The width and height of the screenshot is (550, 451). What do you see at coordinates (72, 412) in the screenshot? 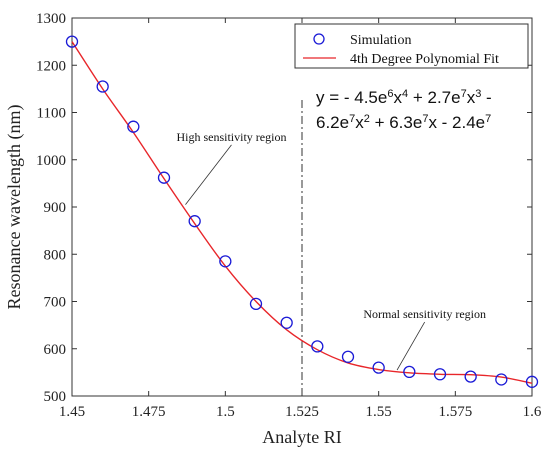
I see `x-tick-label: 1.45` at bounding box center [72, 412].